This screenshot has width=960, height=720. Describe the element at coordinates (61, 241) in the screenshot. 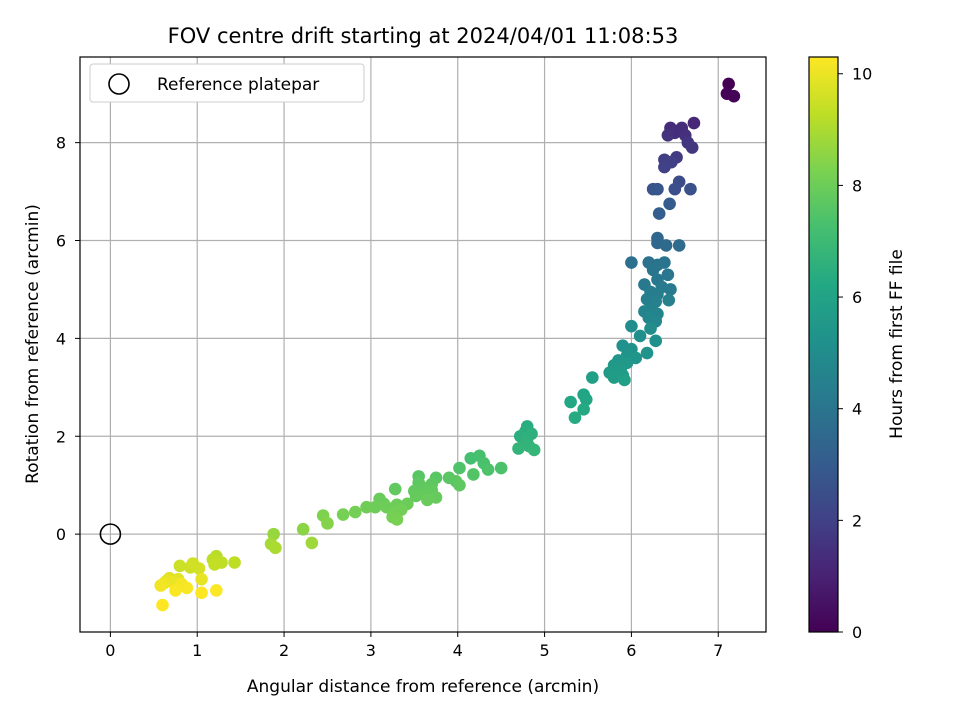

I see `y-tick-label: 6` at that location.